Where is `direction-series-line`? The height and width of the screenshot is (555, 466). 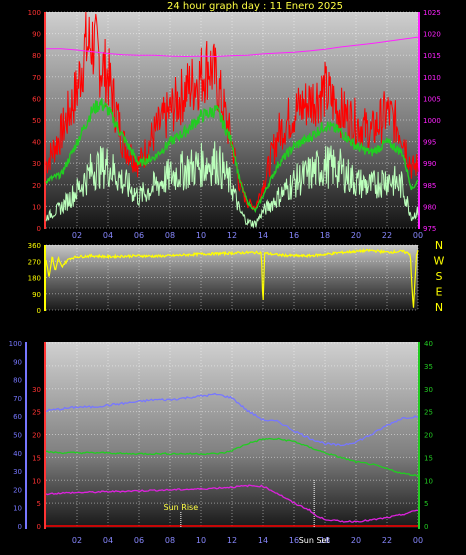
direction-series-line is located at coordinates (232, 277).